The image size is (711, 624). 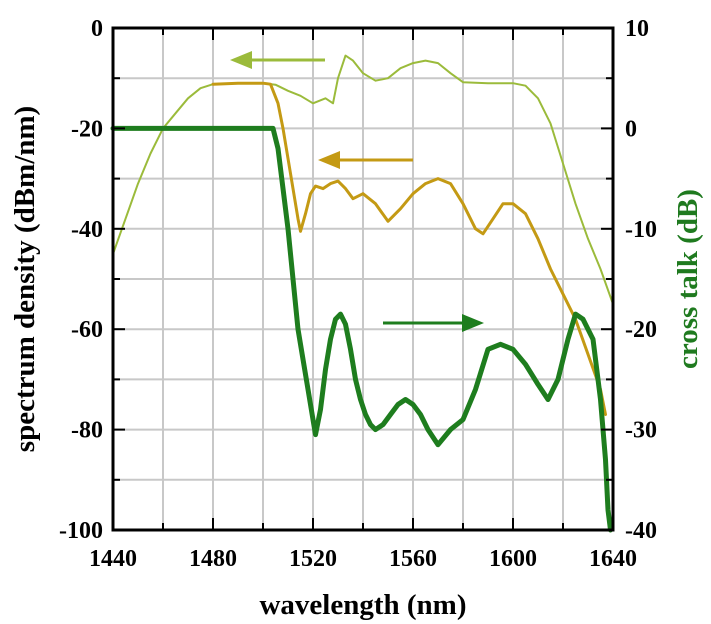 What do you see at coordinates (513, 559) in the screenshot?
I see `x-tick-label: 1600` at bounding box center [513, 559].